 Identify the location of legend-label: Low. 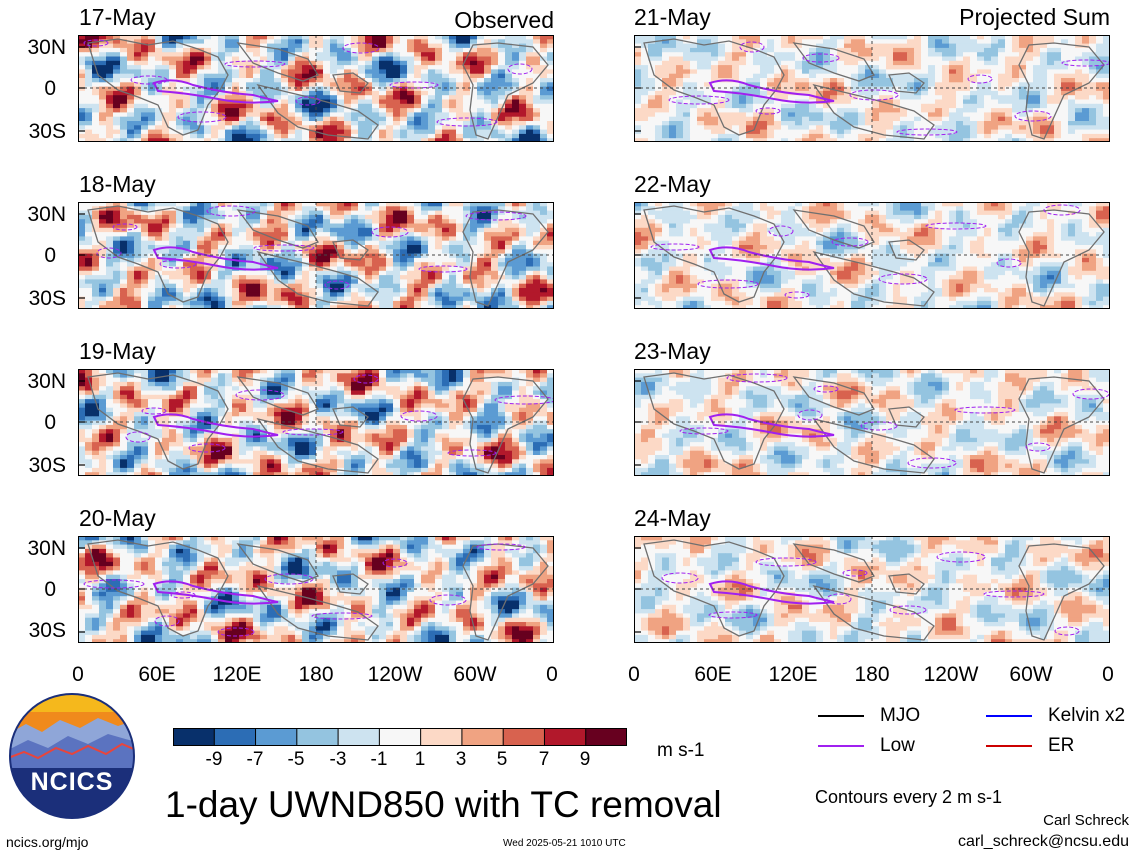
(897, 745).